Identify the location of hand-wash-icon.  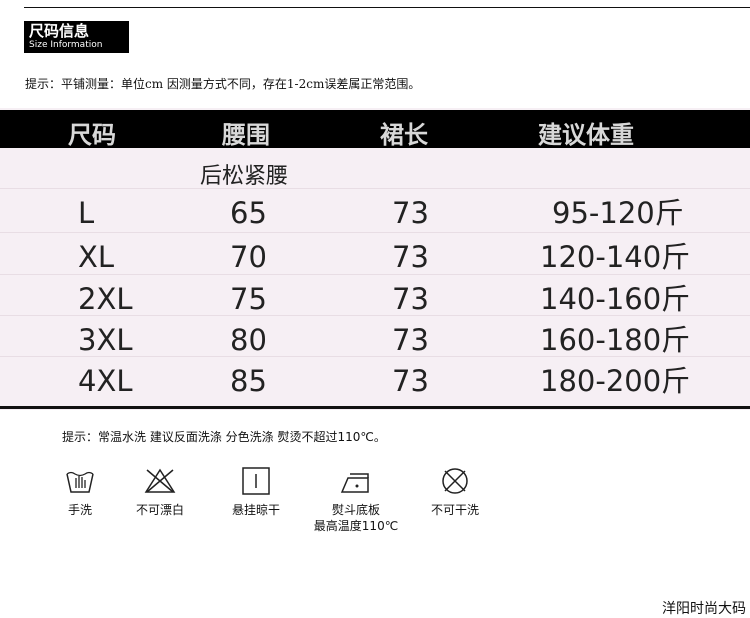
(80, 482).